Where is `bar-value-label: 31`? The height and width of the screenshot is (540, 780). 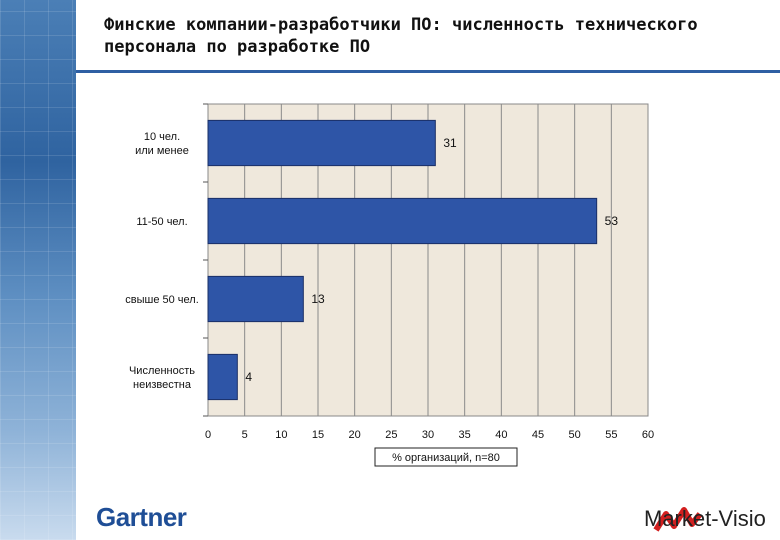 bar-value-label: 31 is located at coordinates (450, 143).